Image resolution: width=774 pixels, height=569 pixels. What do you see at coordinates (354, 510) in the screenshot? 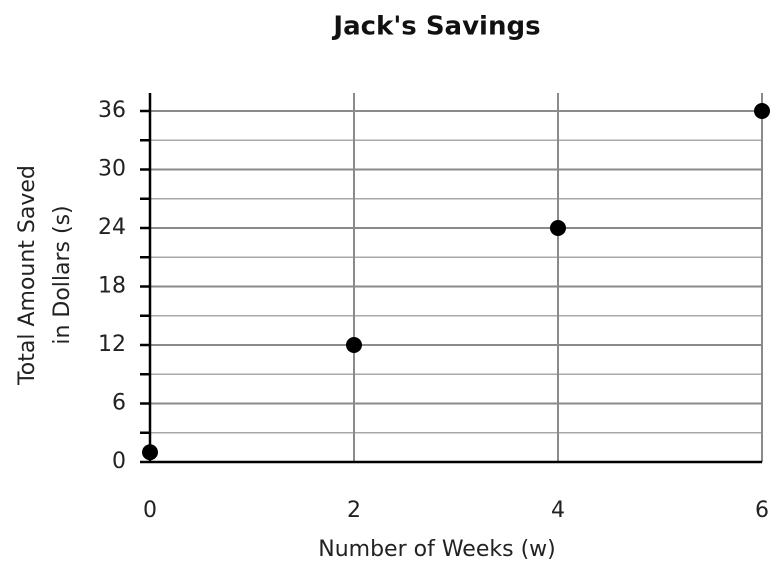
I see `x-tick-label: 2` at bounding box center [354, 510].